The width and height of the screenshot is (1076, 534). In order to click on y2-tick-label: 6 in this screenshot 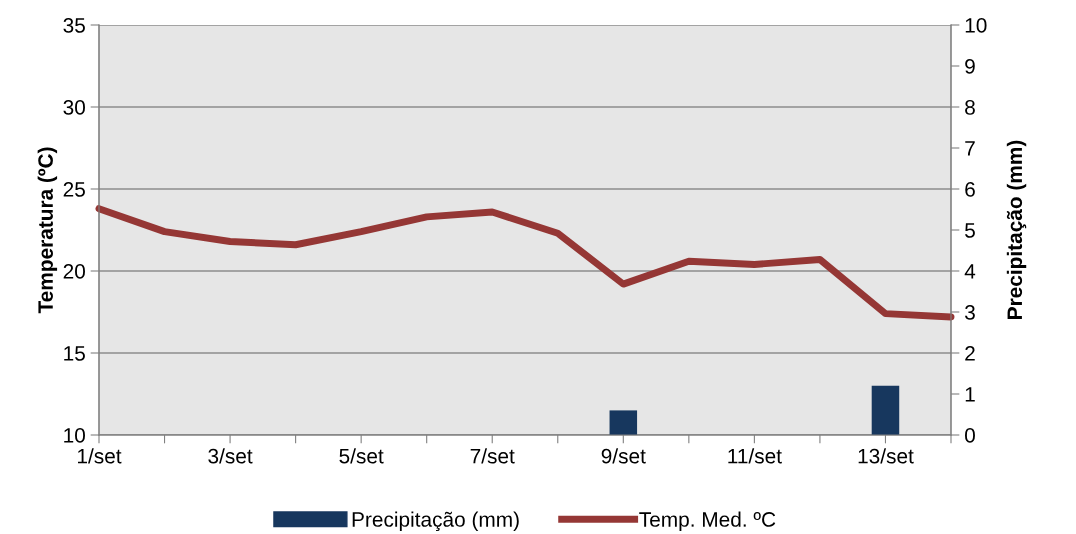, I will do `click(970, 189)`.